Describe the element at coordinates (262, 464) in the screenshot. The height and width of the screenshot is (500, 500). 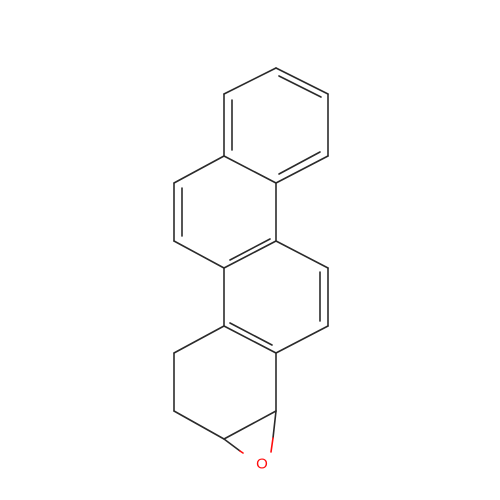
I see `oxygen-atom-label: O` at that location.